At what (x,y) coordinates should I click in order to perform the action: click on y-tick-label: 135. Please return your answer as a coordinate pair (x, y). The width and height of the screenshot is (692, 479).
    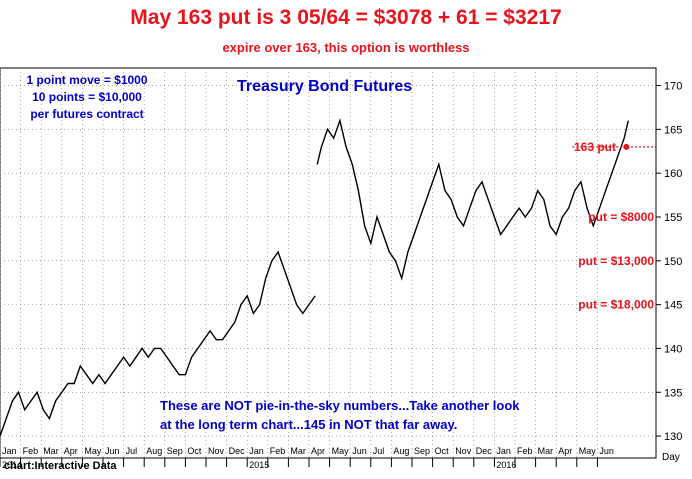
    Looking at the image, I should click on (673, 393).